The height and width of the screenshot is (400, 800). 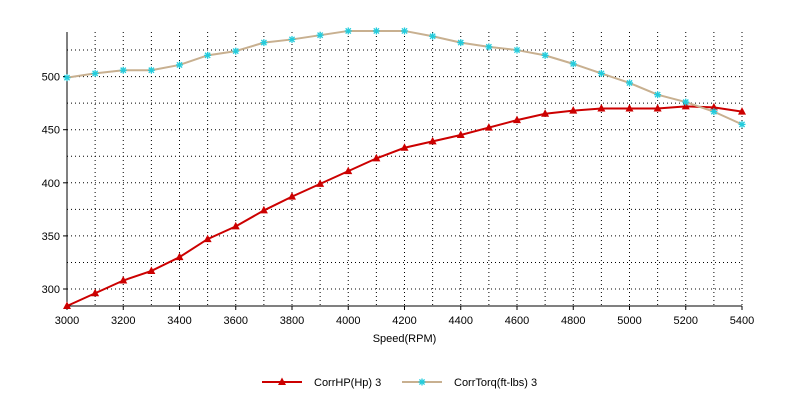 I want to click on legend-label: CorrHP(Hp) 3, so click(x=347, y=383).